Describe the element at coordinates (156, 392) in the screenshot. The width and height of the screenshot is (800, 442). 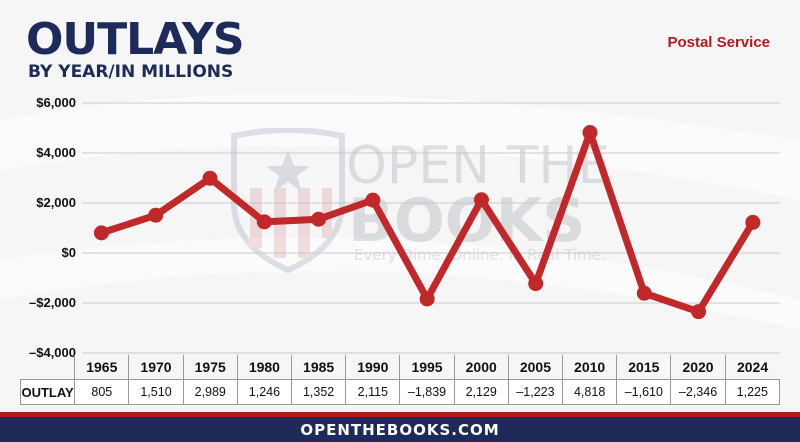
I see `outlay-cell: 1,510` at that location.